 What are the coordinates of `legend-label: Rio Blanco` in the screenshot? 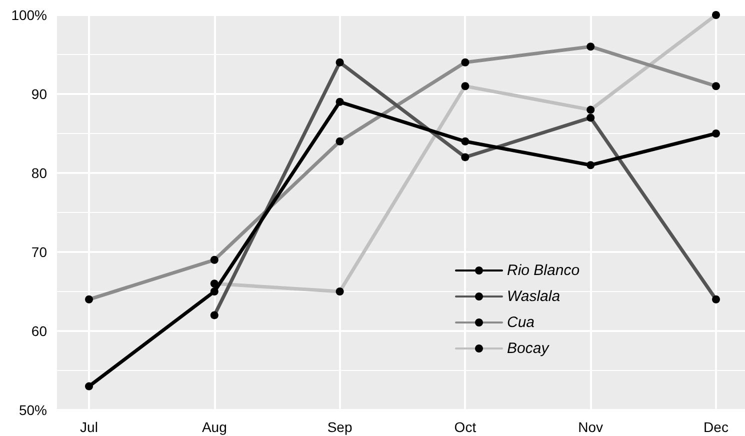 It's located at (543, 270).